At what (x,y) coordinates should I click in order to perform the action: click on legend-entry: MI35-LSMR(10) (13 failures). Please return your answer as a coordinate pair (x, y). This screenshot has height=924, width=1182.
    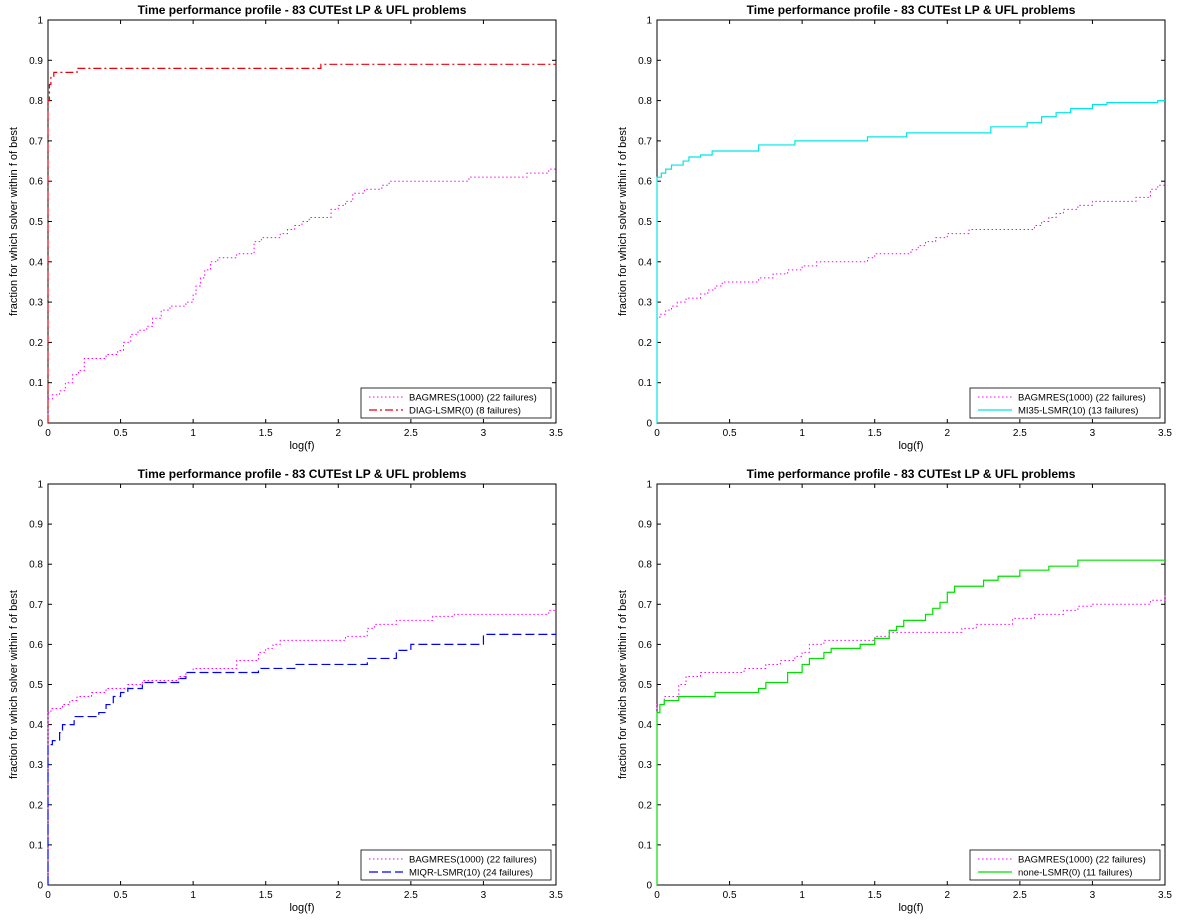
    Looking at the image, I should click on (1078, 411).